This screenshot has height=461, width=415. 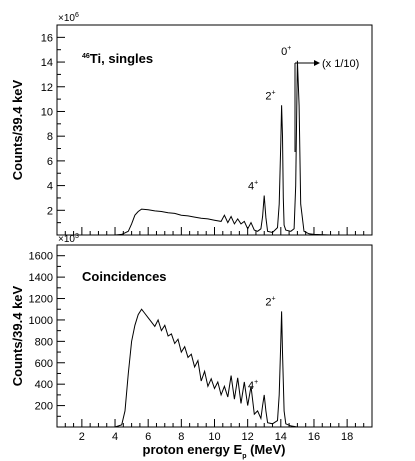 I want to click on x-tick-label: 14, so click(x=281, y=437).